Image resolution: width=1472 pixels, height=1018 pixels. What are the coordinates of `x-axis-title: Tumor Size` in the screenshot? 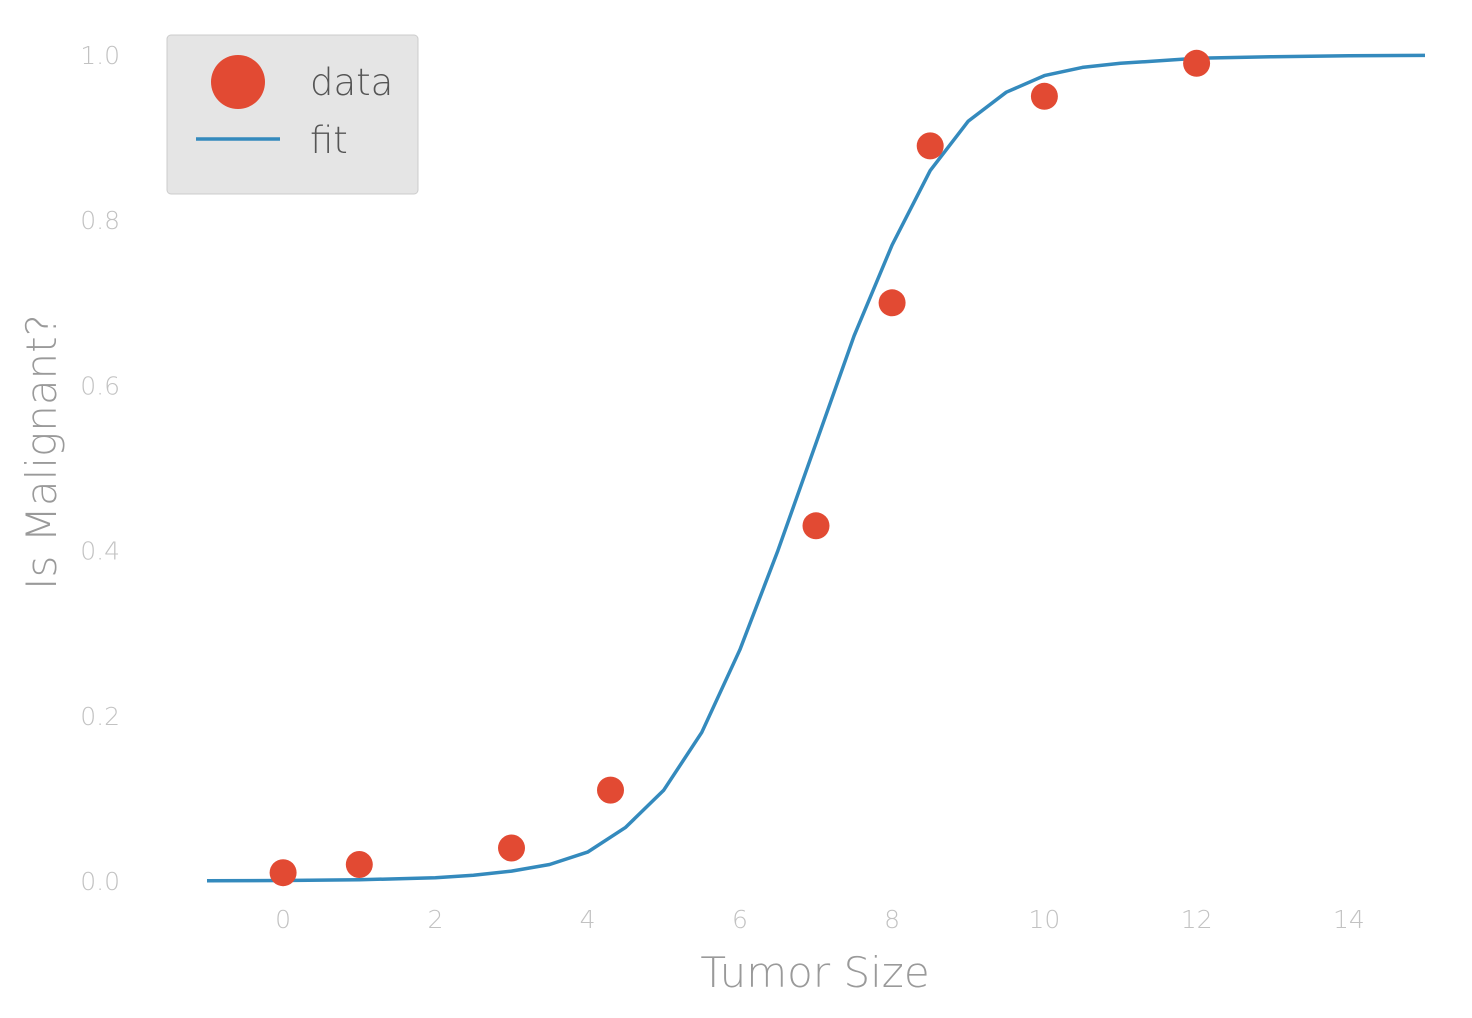 It's located at (814, 972).